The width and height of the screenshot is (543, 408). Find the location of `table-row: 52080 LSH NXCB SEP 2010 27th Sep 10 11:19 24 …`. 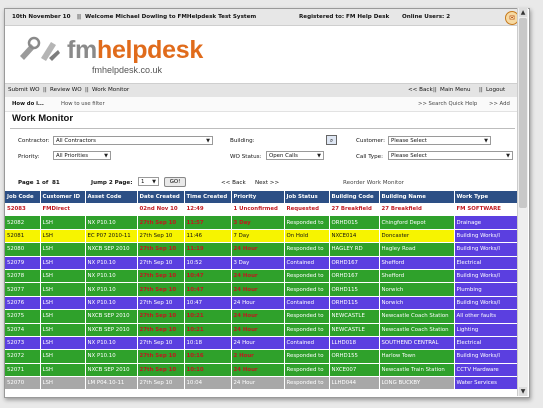

table-row: 52080 LSH NXCB SEP 2010 27th Sep 10 11:19 24 … is located at coordinates (262, 249).